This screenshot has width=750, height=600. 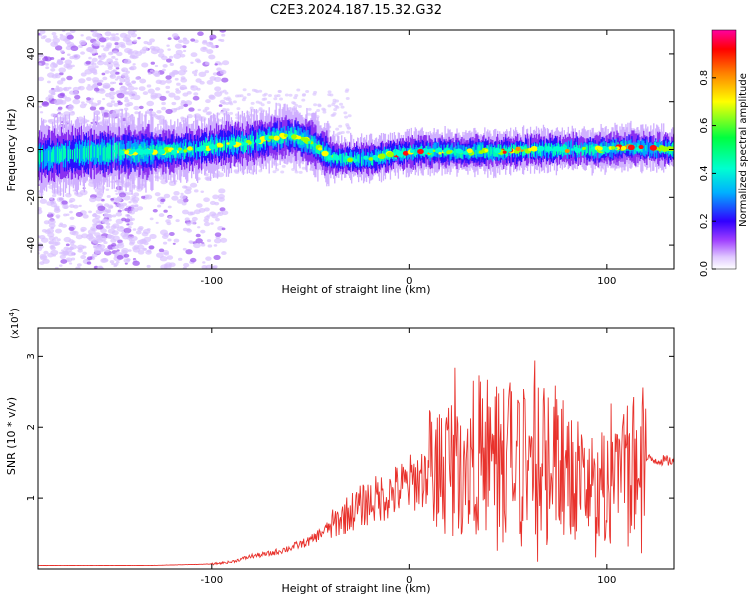 I want to click on y-tick-label: -40, so click(x=31, y=245).